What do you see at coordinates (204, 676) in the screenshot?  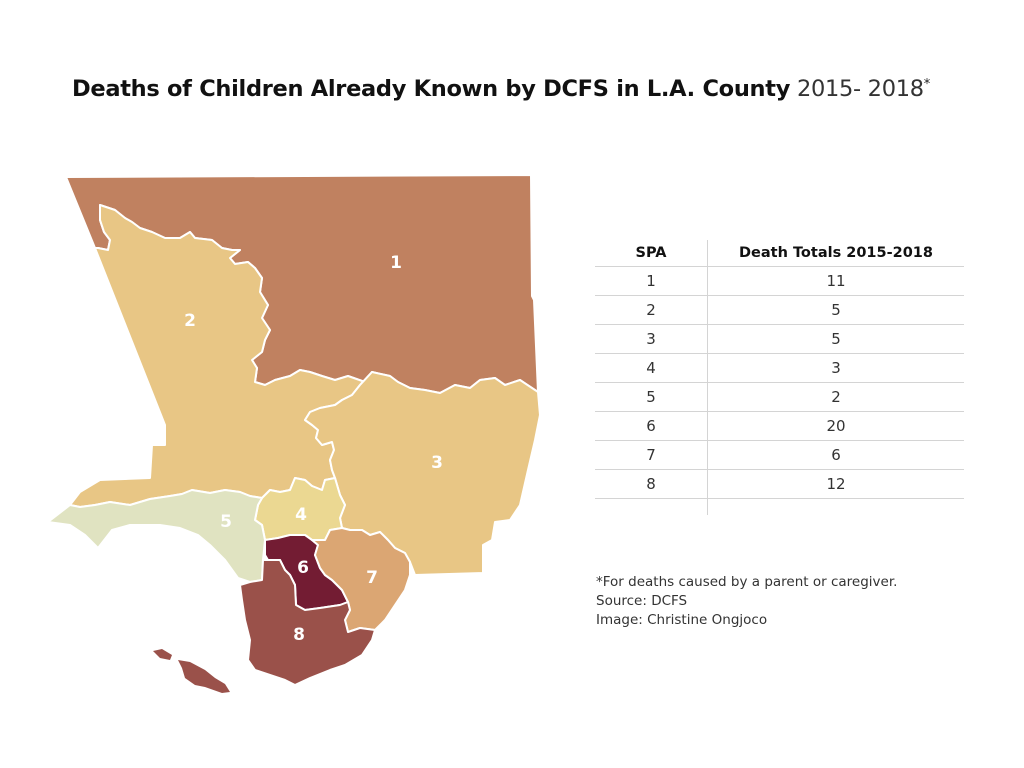 I see `island-catalina` at bounding box center [204, 676].